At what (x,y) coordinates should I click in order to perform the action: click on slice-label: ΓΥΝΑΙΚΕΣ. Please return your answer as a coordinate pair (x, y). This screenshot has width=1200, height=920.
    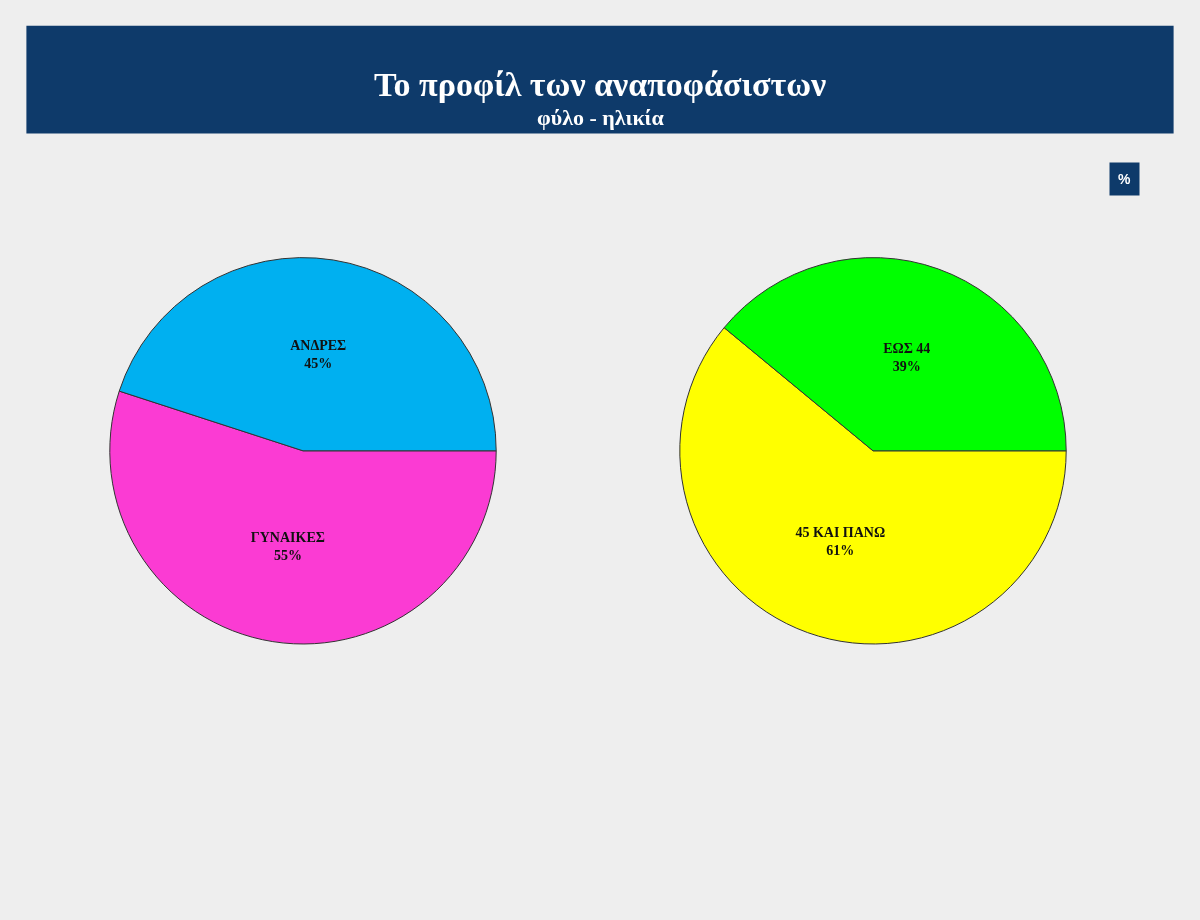
    Looking at the image, I should click on (287, 537).